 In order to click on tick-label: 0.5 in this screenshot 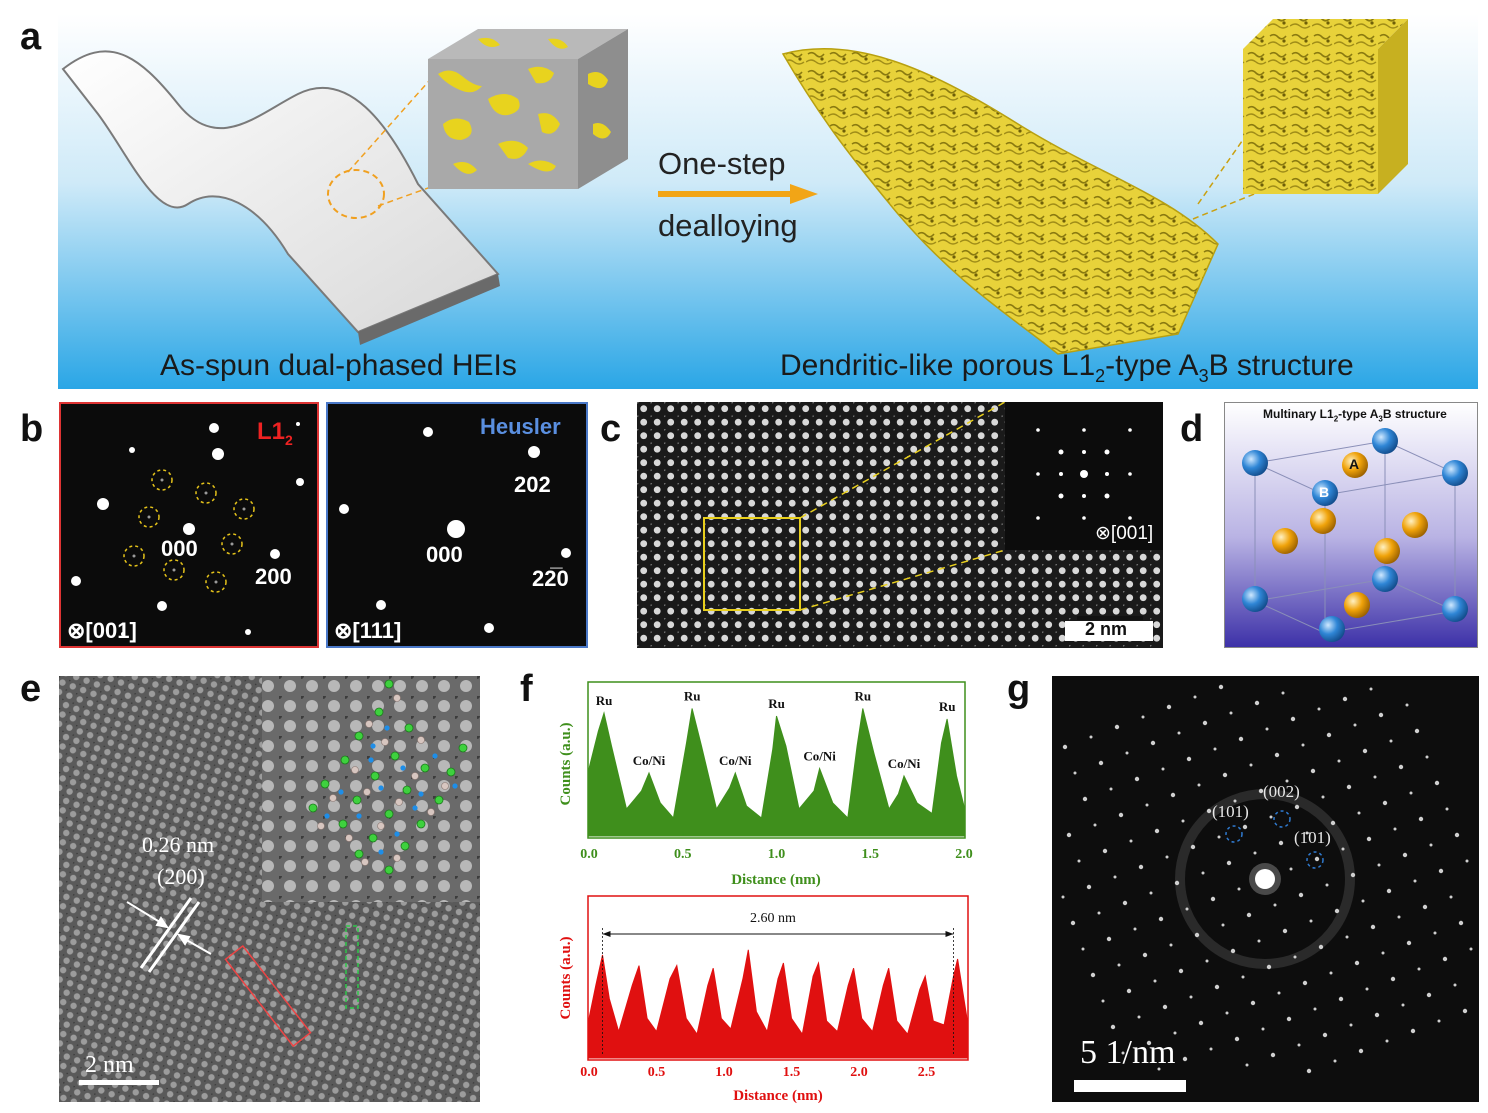, I will do `click(683, 854)`.